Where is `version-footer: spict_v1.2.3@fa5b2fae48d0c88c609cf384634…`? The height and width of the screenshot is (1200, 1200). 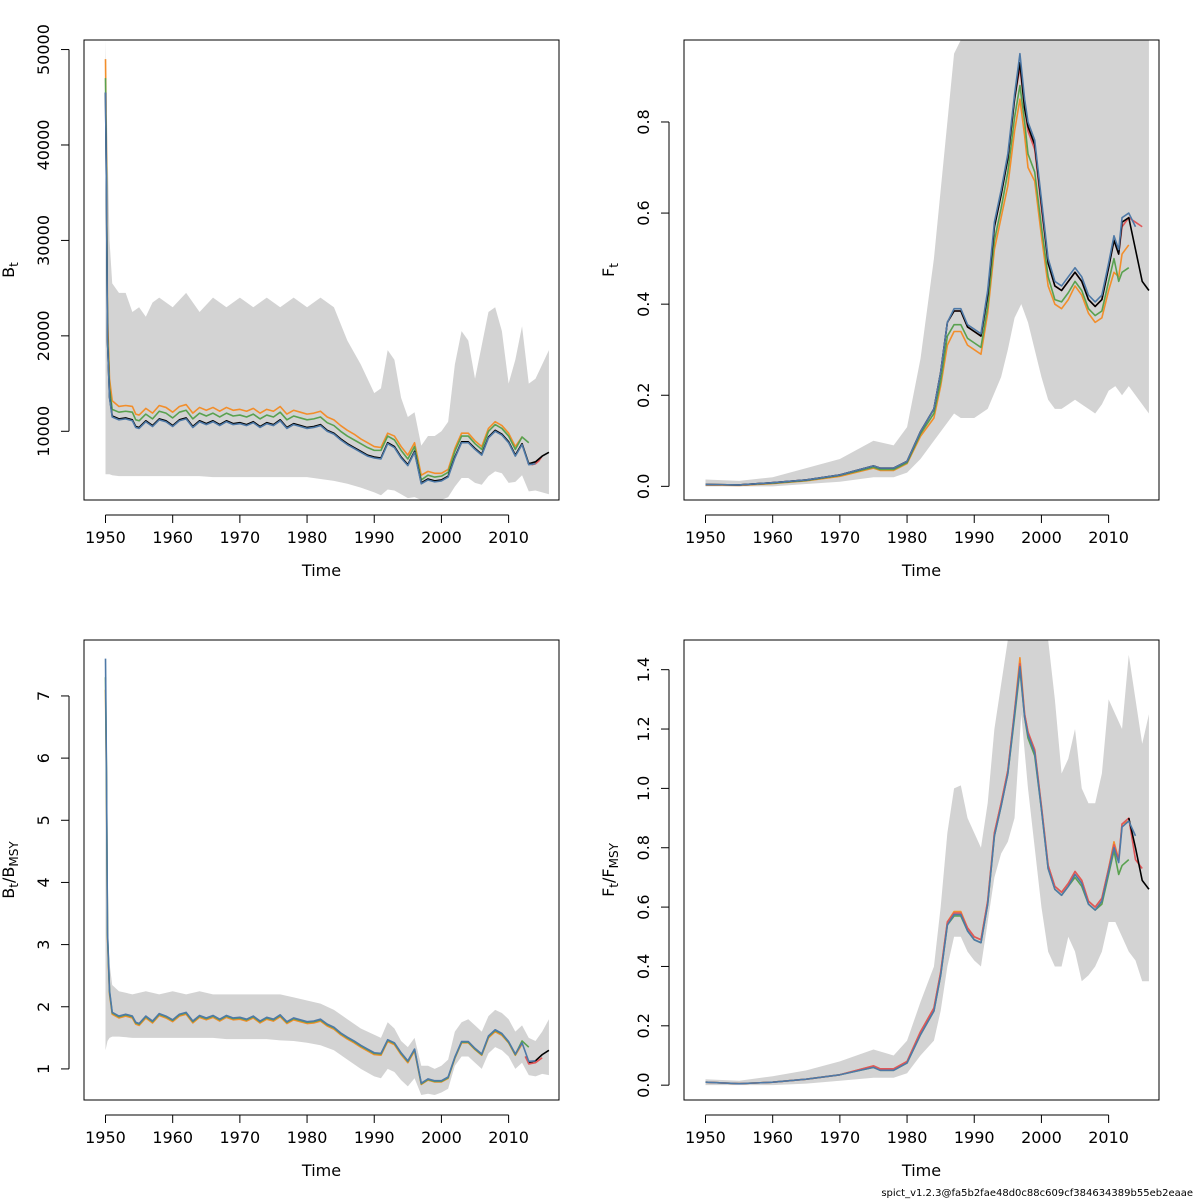 version-footer: spict_v1.2.3@fa5b2fae48d0c88c609cf384634… is located at coordinates (1037, 1193).